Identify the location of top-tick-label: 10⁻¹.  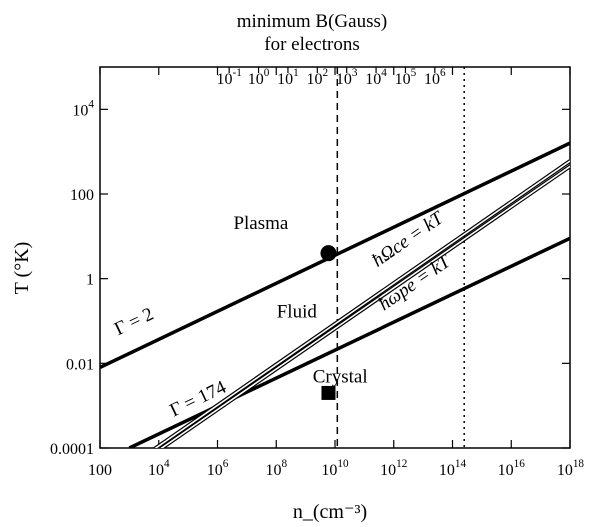
(229, 77).